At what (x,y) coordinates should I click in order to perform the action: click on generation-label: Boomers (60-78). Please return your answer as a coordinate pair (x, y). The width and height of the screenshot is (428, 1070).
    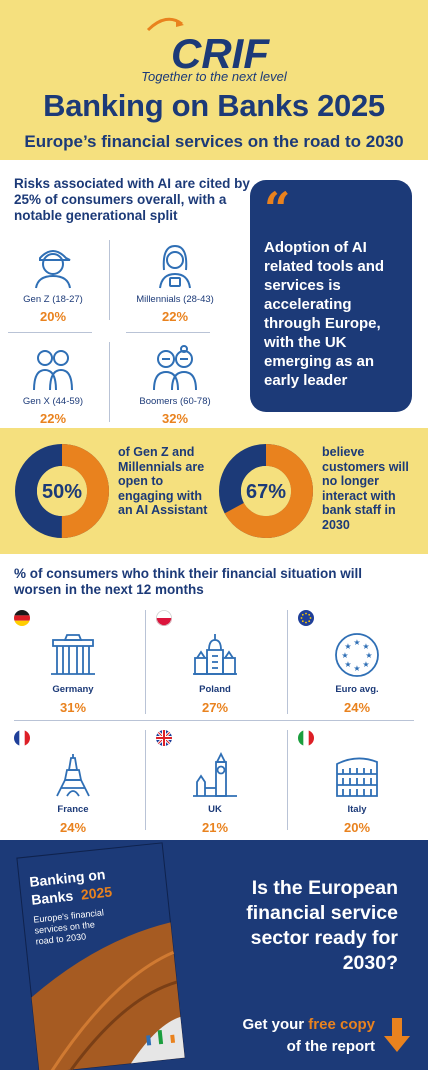
    Looking at the image, I should click on (175, 401).